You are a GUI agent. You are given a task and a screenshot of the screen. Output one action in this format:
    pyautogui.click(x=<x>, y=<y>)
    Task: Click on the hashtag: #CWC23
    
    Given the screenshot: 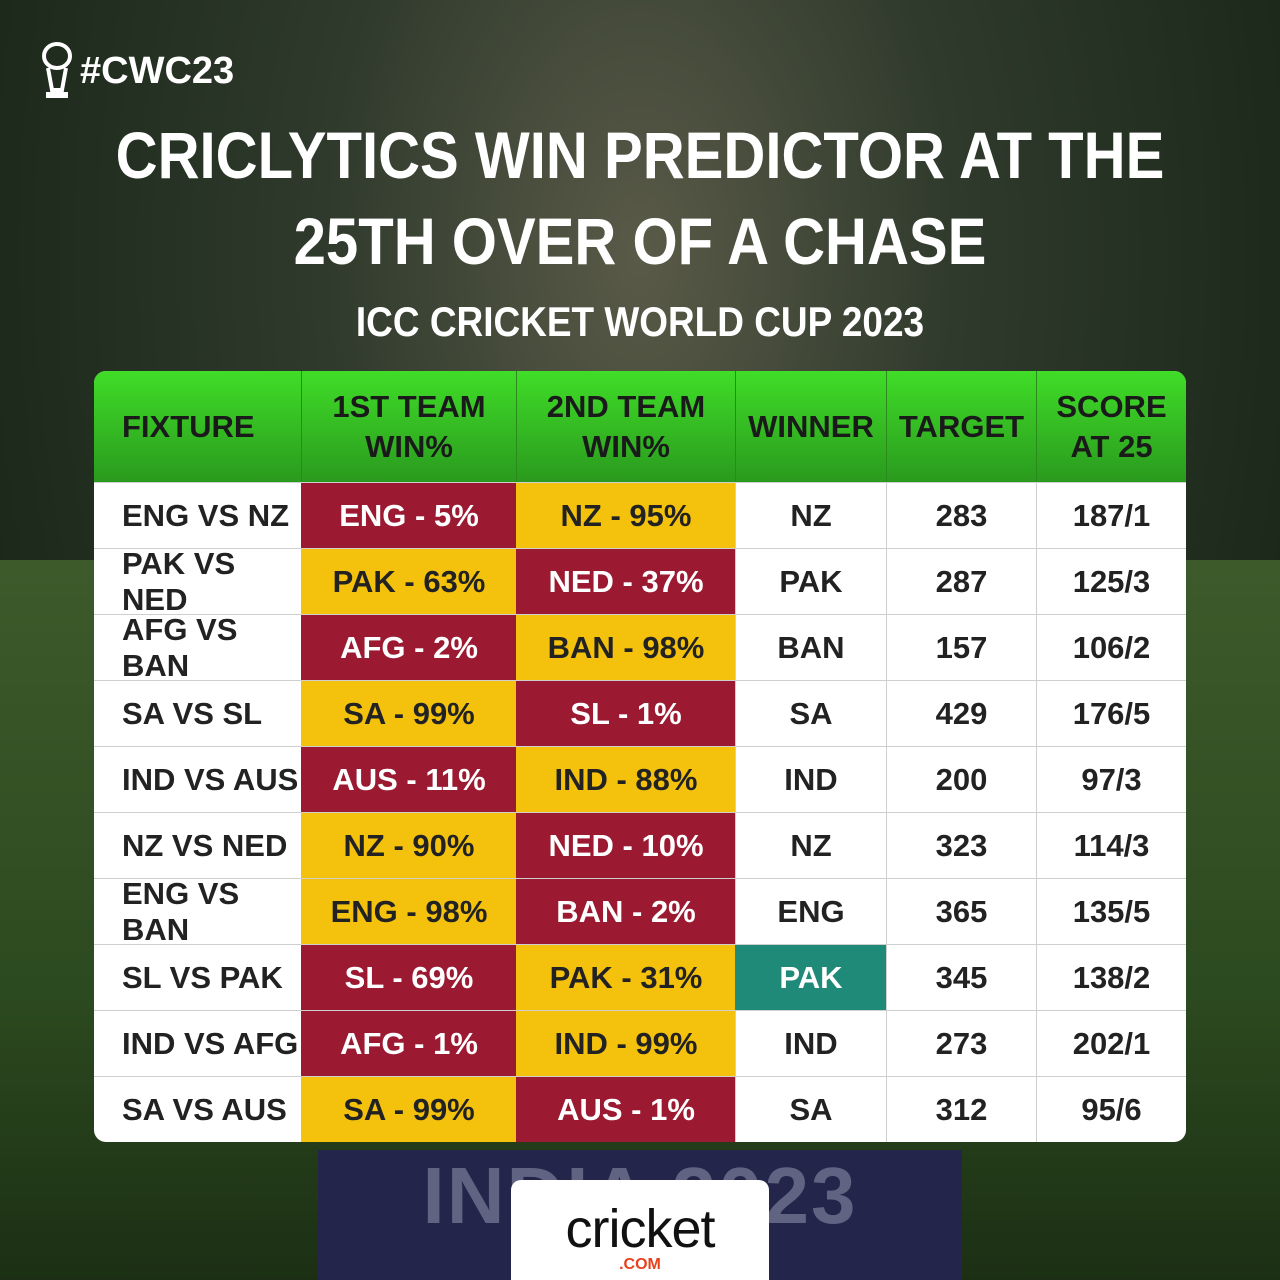 What is the action you would take?
    pyautogui.click(x=137, y=71)
    